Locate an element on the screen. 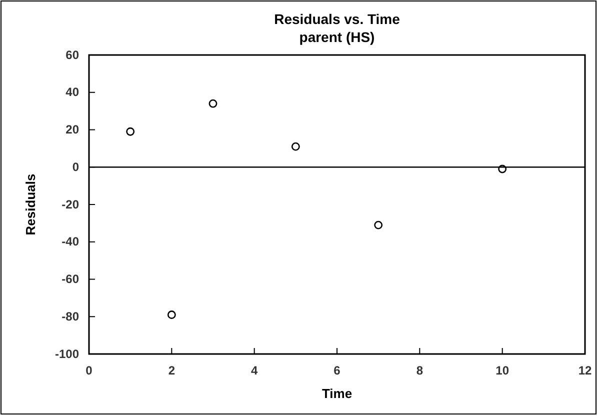 Image resolution: width=597 pixels, height=416 pixels. x-tick-label: 12 is located at coordinates (585, 371).